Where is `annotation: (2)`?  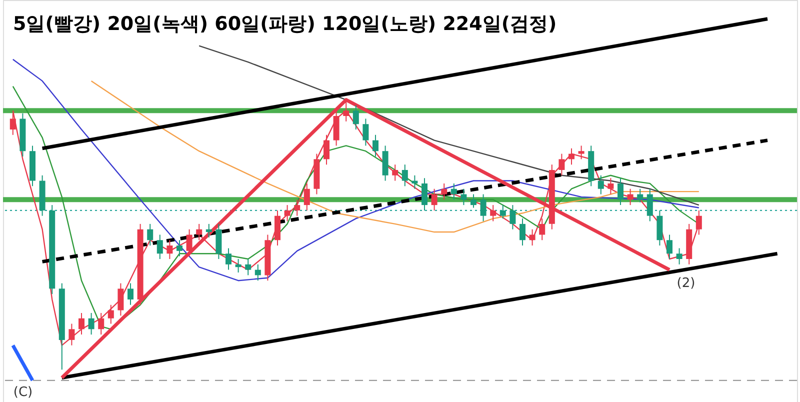 annotation: (2) is located at coordinates (686, 283).